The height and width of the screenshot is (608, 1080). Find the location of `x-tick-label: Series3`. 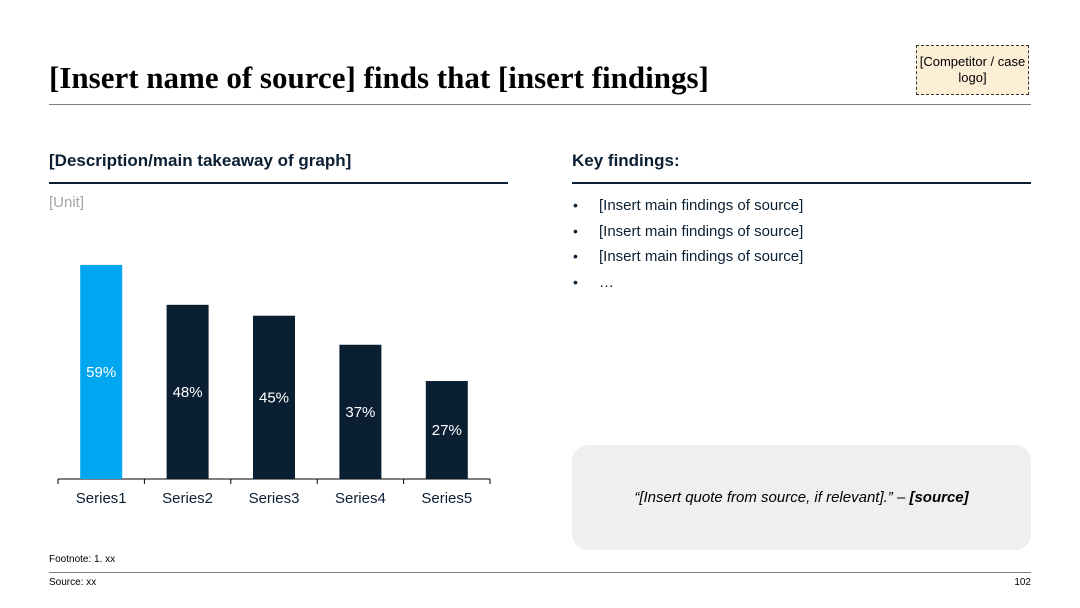

x-tick-label: Series3 is located at coordinates (274, 498).